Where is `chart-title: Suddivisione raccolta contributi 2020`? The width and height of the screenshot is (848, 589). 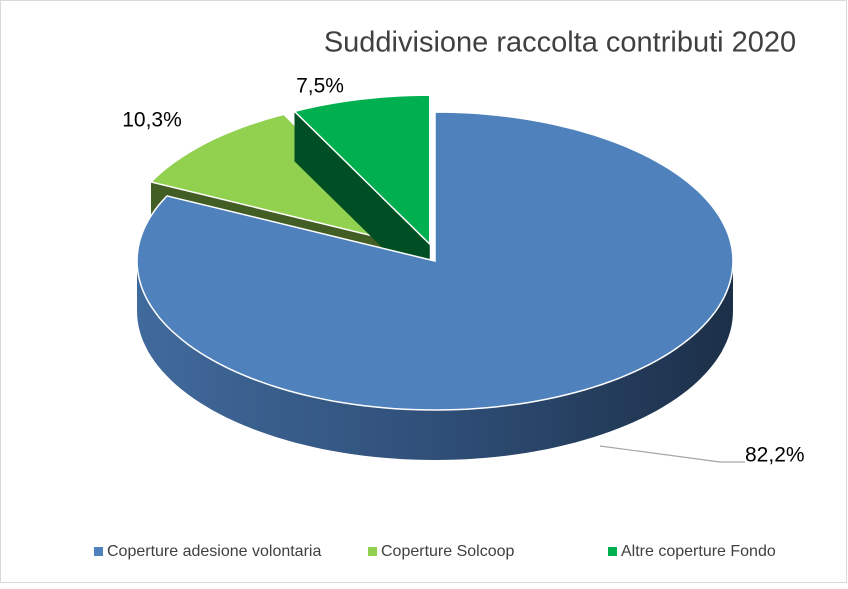 chart-title: Suddivisione raccolta contributi 2020 is located at coordinates (560, 43).